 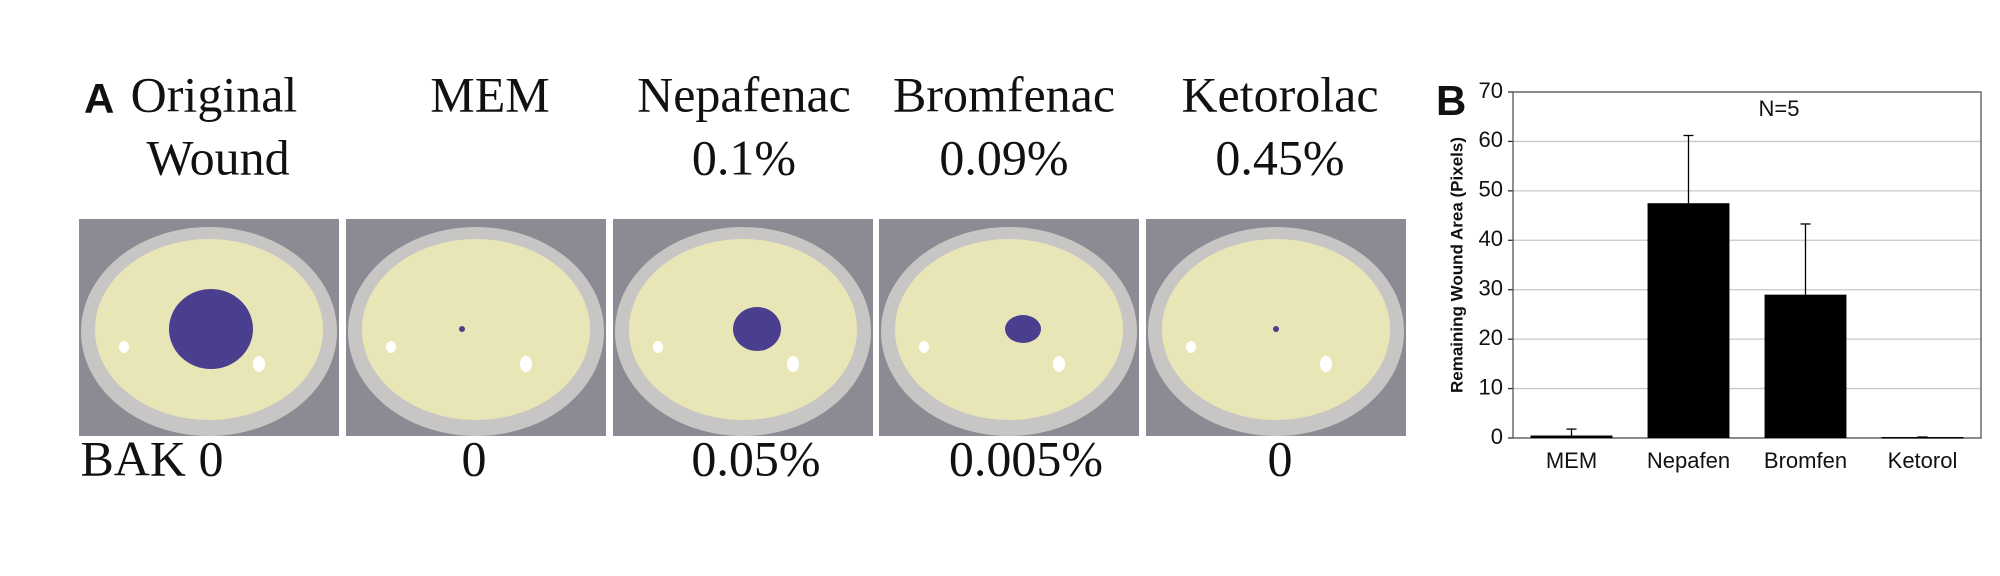 I want to click on bak-label: 0.05%, so click(x=755, y=458).